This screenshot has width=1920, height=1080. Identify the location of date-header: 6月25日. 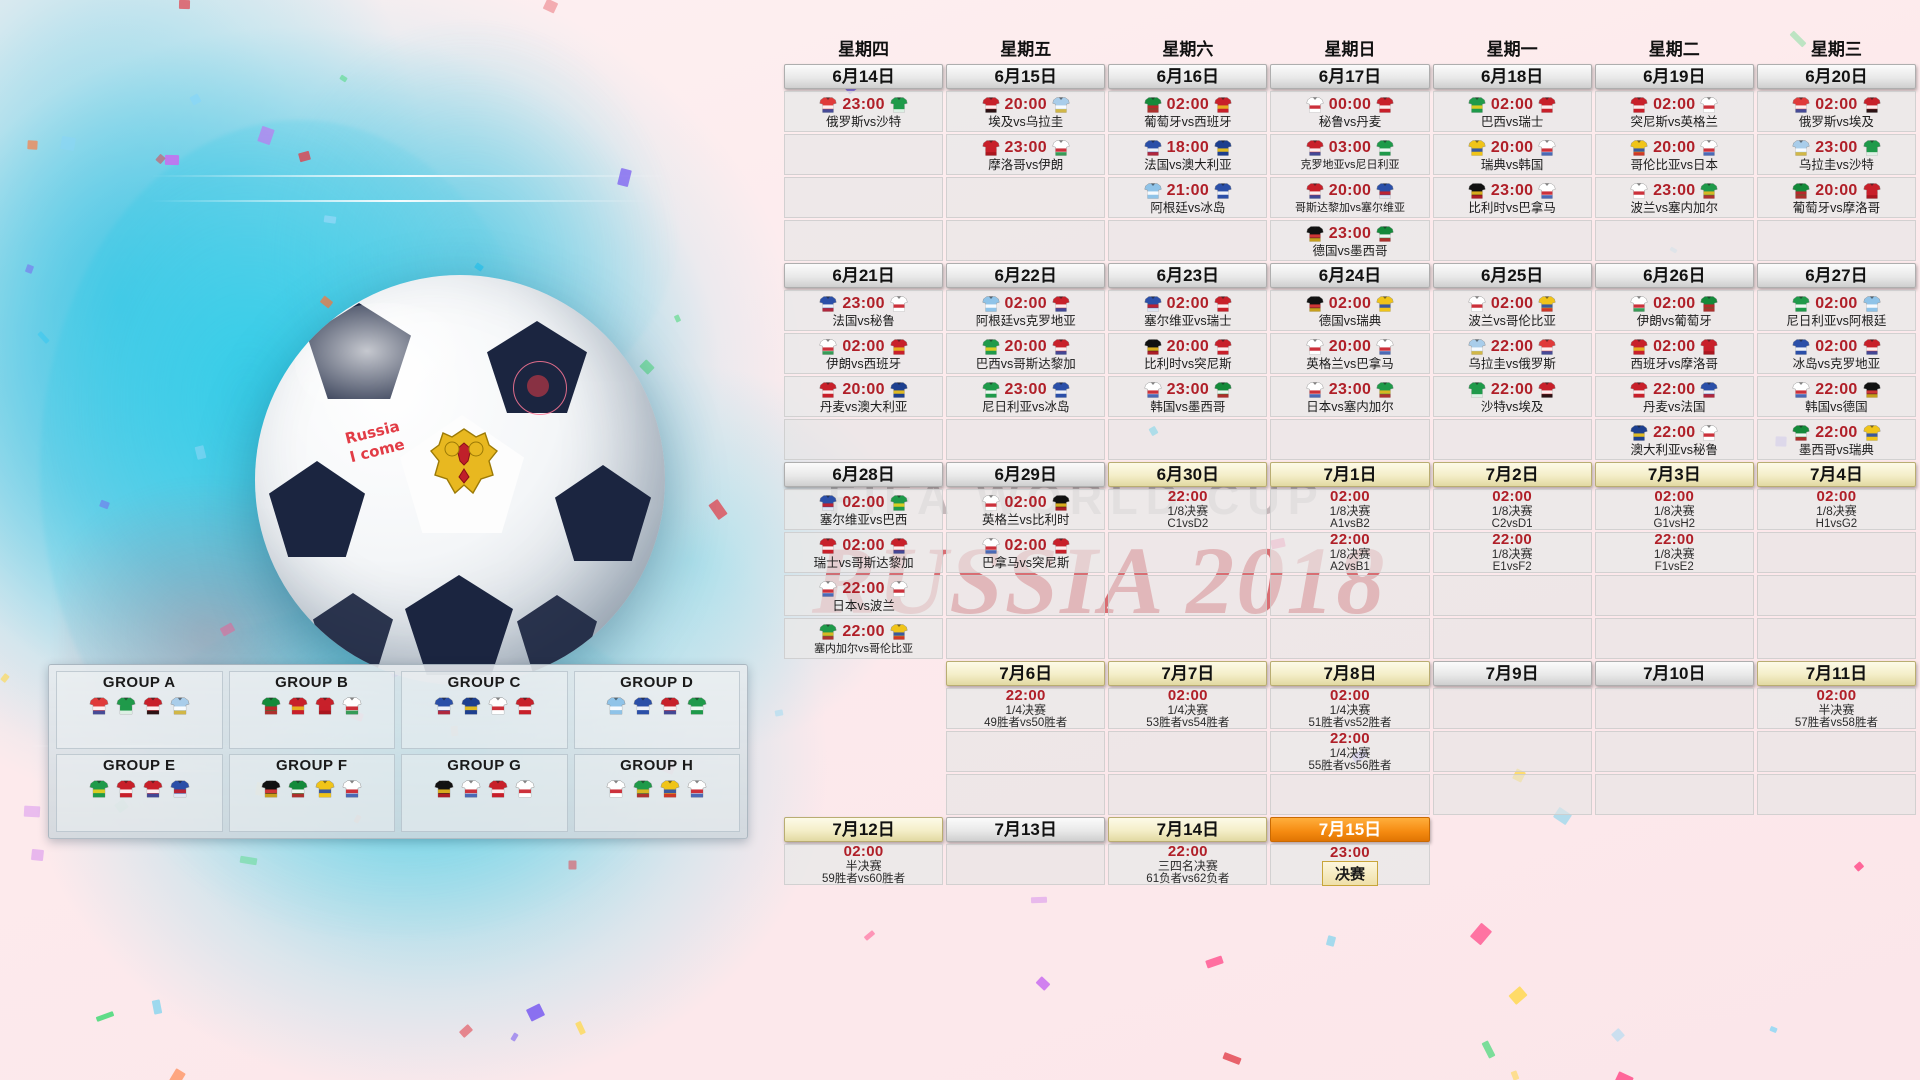
(1512, 275).